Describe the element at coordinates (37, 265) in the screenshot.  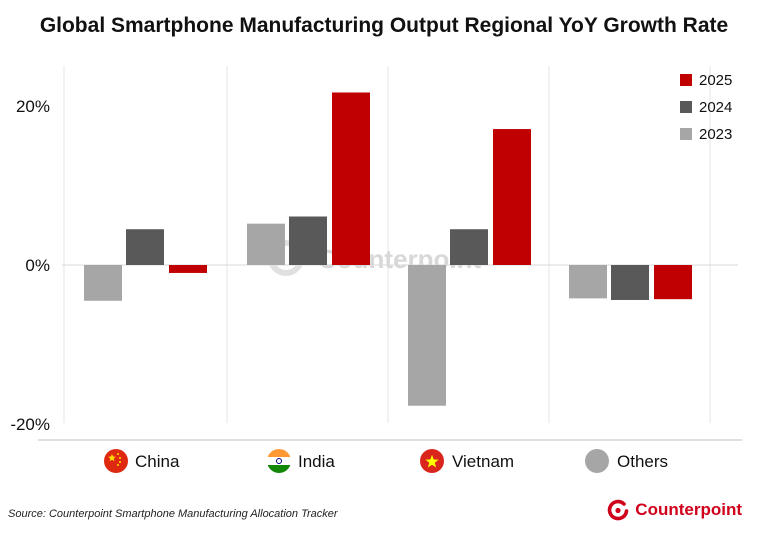
I see `y-tick-label: 0%` at that location.